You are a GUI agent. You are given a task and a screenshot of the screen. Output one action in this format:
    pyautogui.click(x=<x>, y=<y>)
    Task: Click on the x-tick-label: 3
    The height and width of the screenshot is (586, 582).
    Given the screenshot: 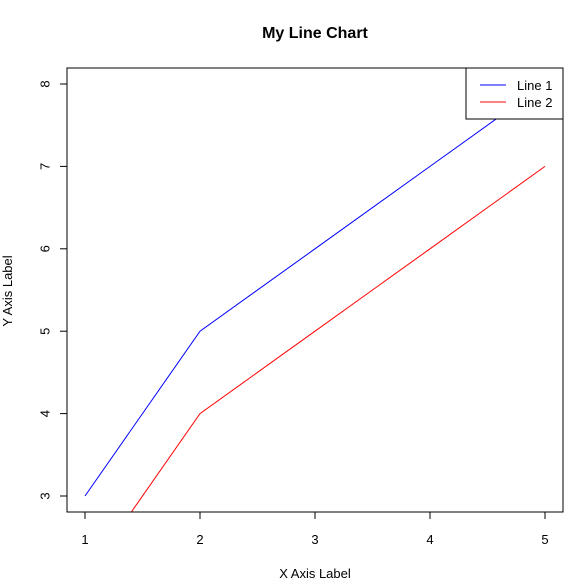 What is the action you would take?
    pyautogui.click(x=314, y=539)
    